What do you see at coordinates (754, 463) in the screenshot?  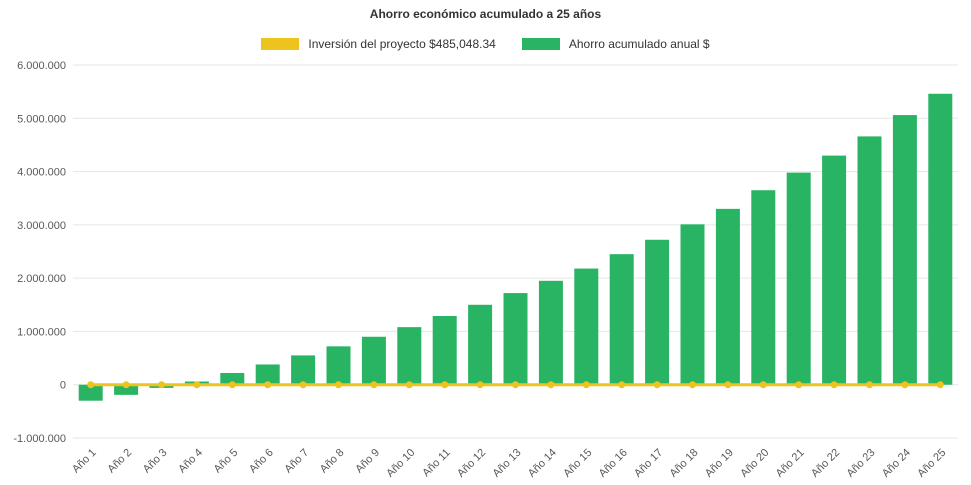 I see `x-axis-tick-label: Año 20` at bounding box center [754, 463].